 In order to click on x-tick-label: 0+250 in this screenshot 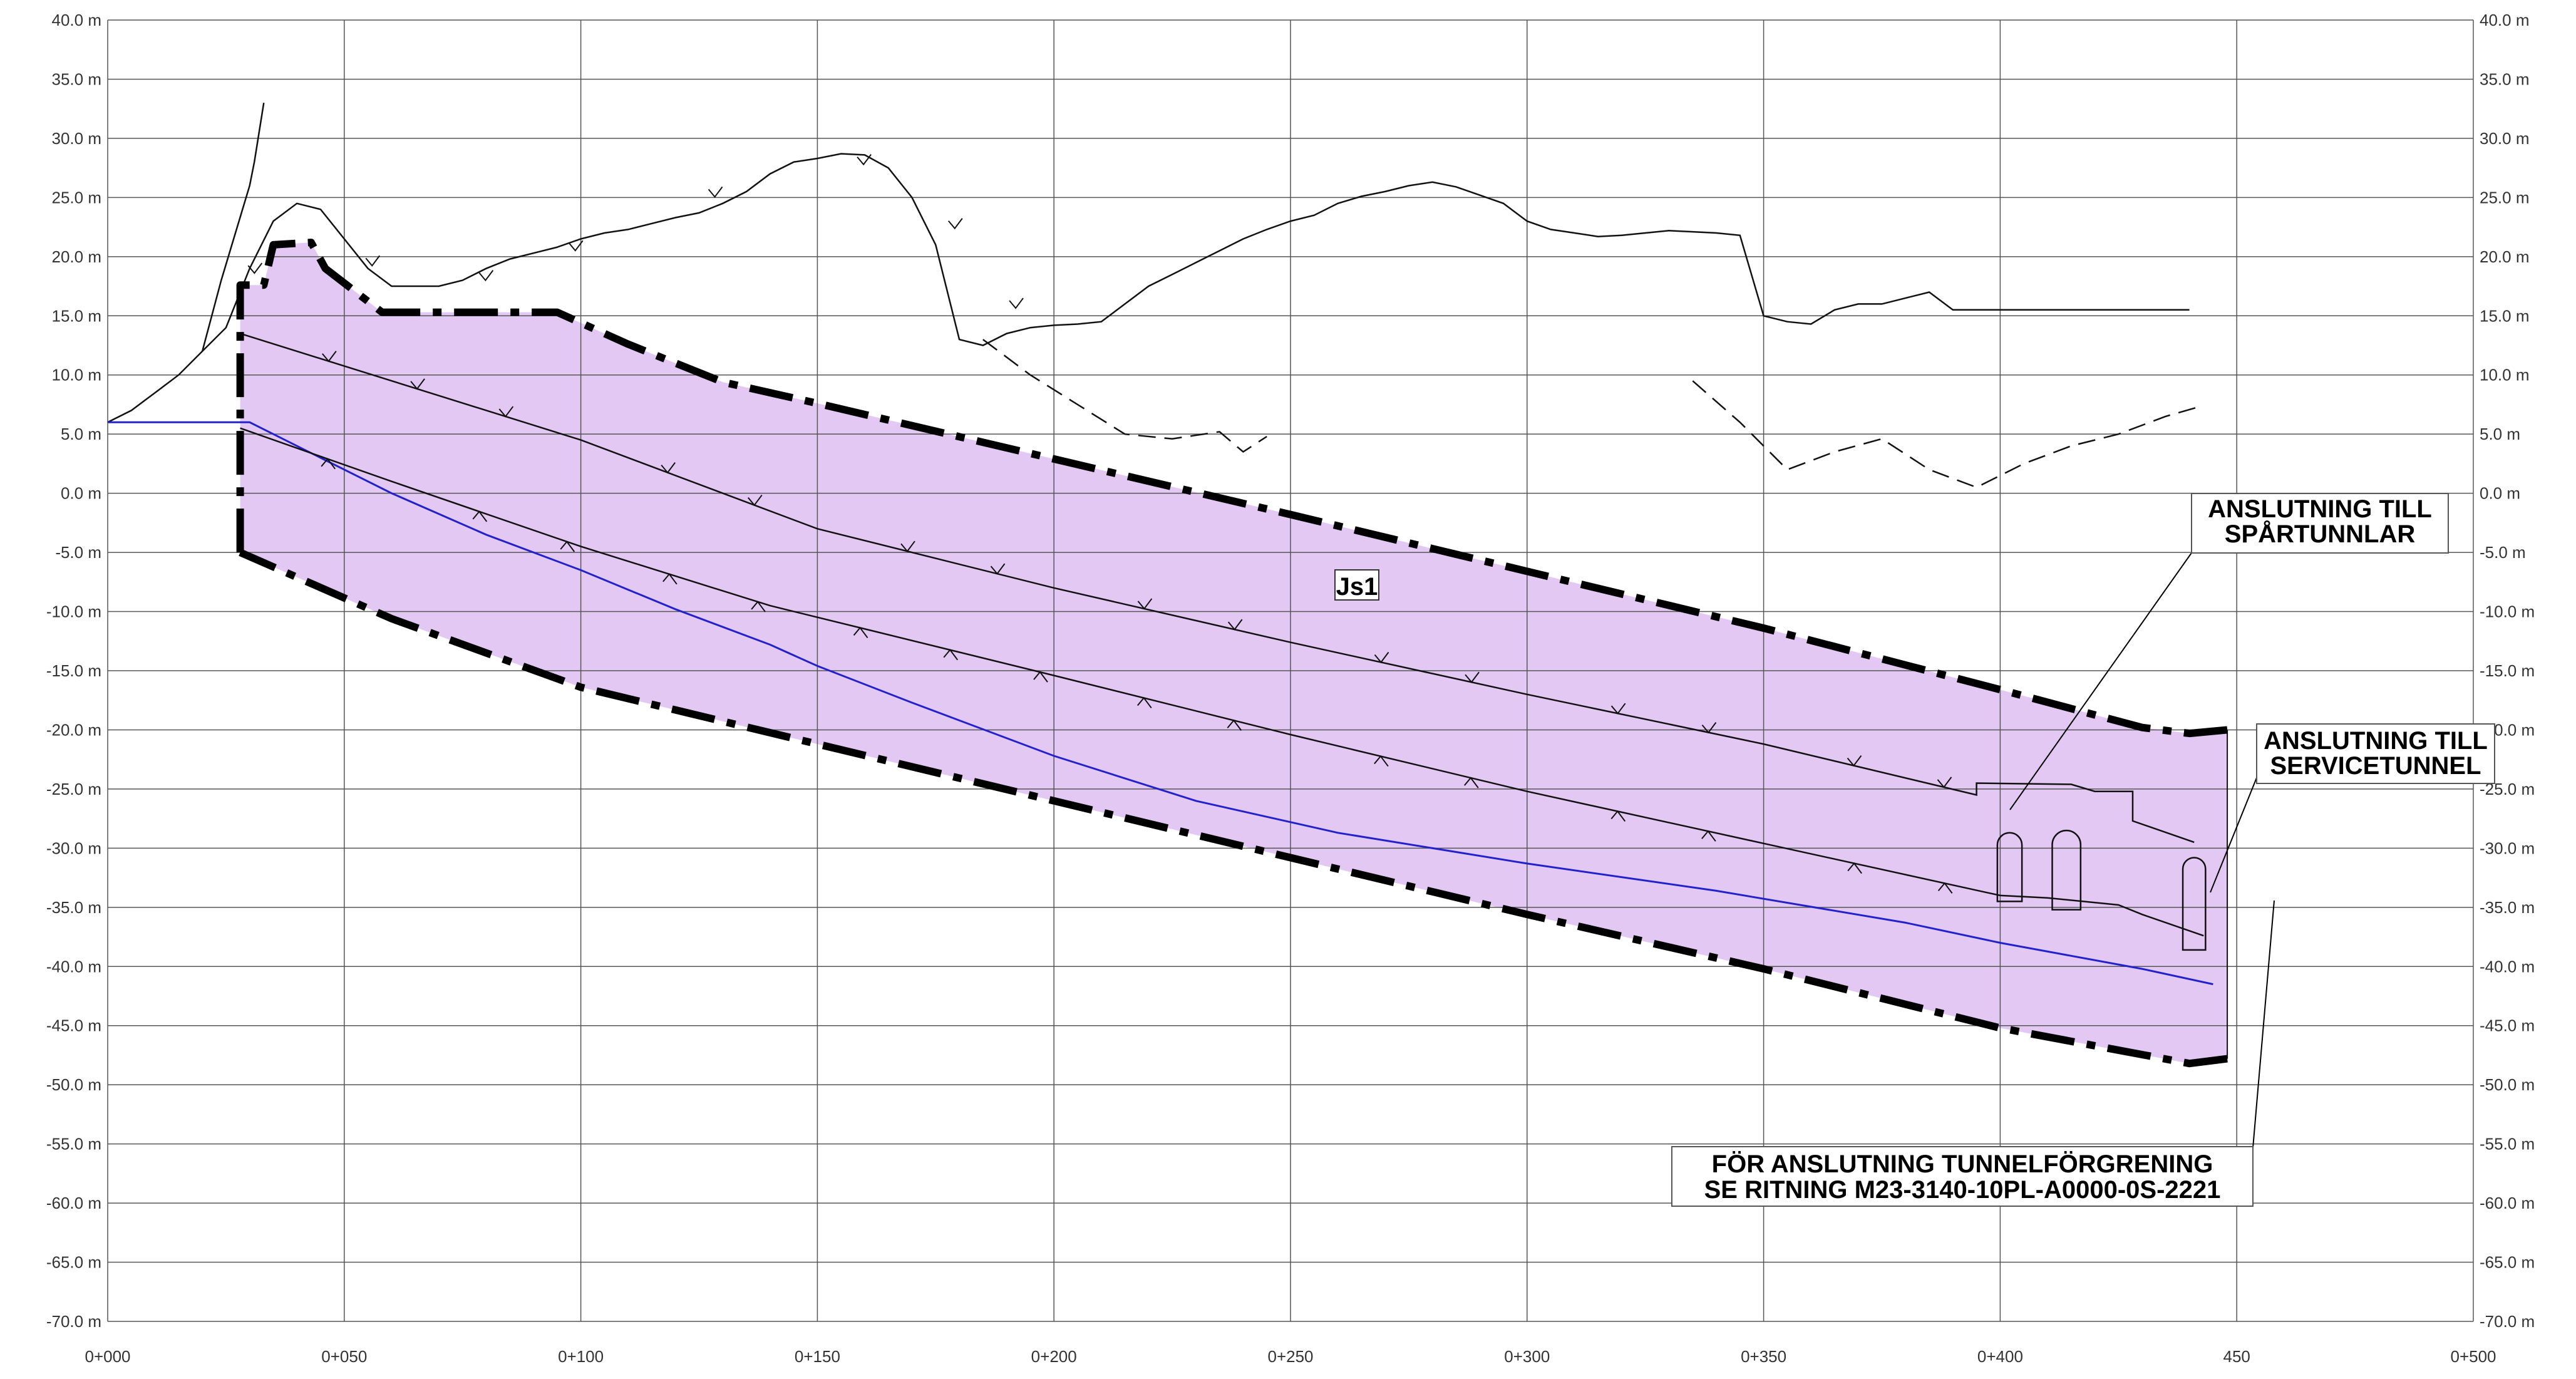, I will do `click(1290, 1356)`.